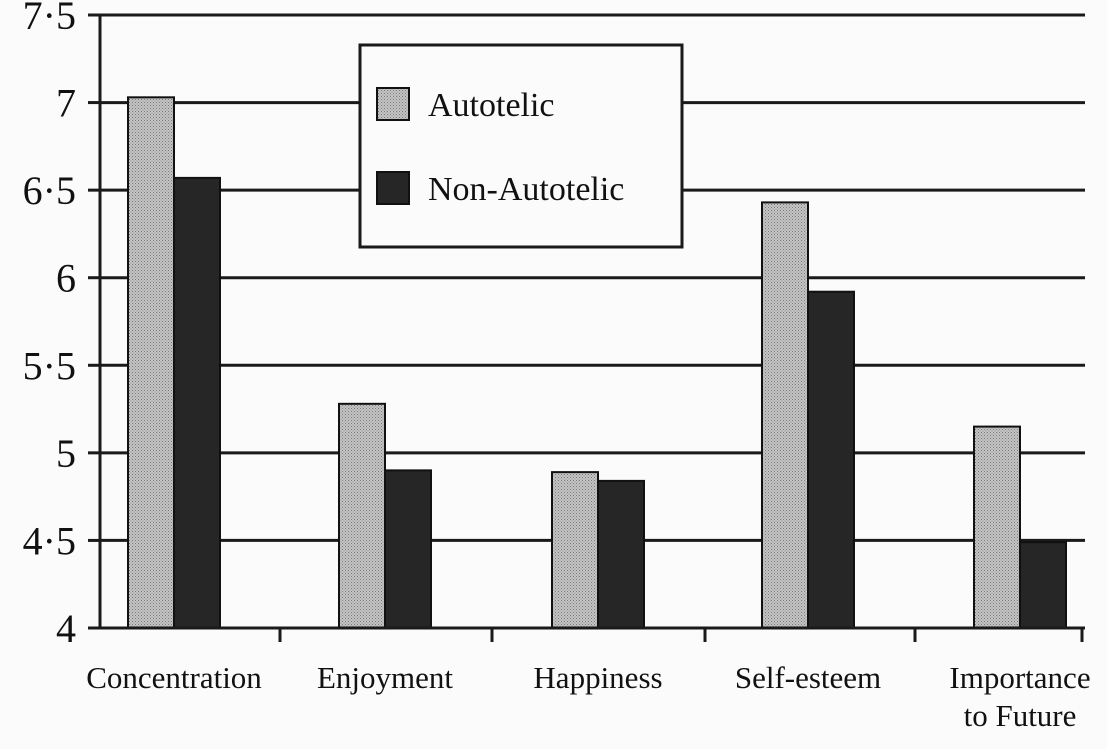  What do you see at coordinates (66, 453) in the screenshot?
I see `y-tick-label: 5` at bounding box center [66, 453].